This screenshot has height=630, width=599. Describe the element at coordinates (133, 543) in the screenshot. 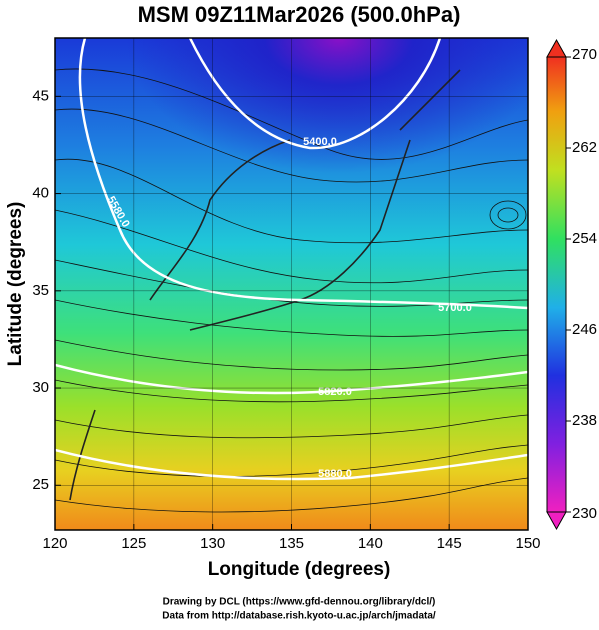

I see `x-tick-label: 125` at that location.